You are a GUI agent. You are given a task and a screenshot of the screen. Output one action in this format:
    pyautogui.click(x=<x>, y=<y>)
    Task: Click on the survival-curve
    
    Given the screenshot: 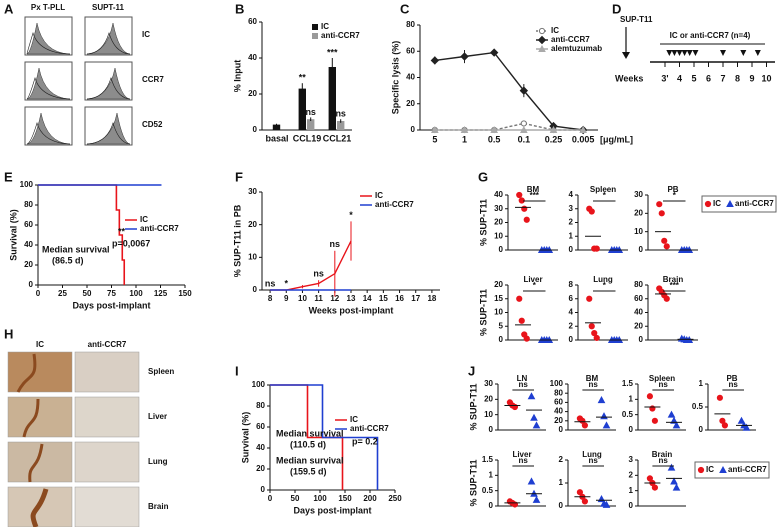 What is the action you would take?
    pyautogui.click(x=324, y=437)
    